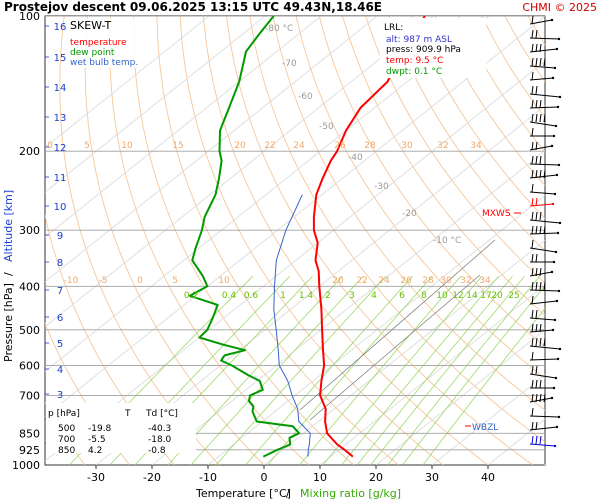  Describe the element at coordinates (92, 53) in the screenshot. I see `legend-dewpoint: dew point` at that location.